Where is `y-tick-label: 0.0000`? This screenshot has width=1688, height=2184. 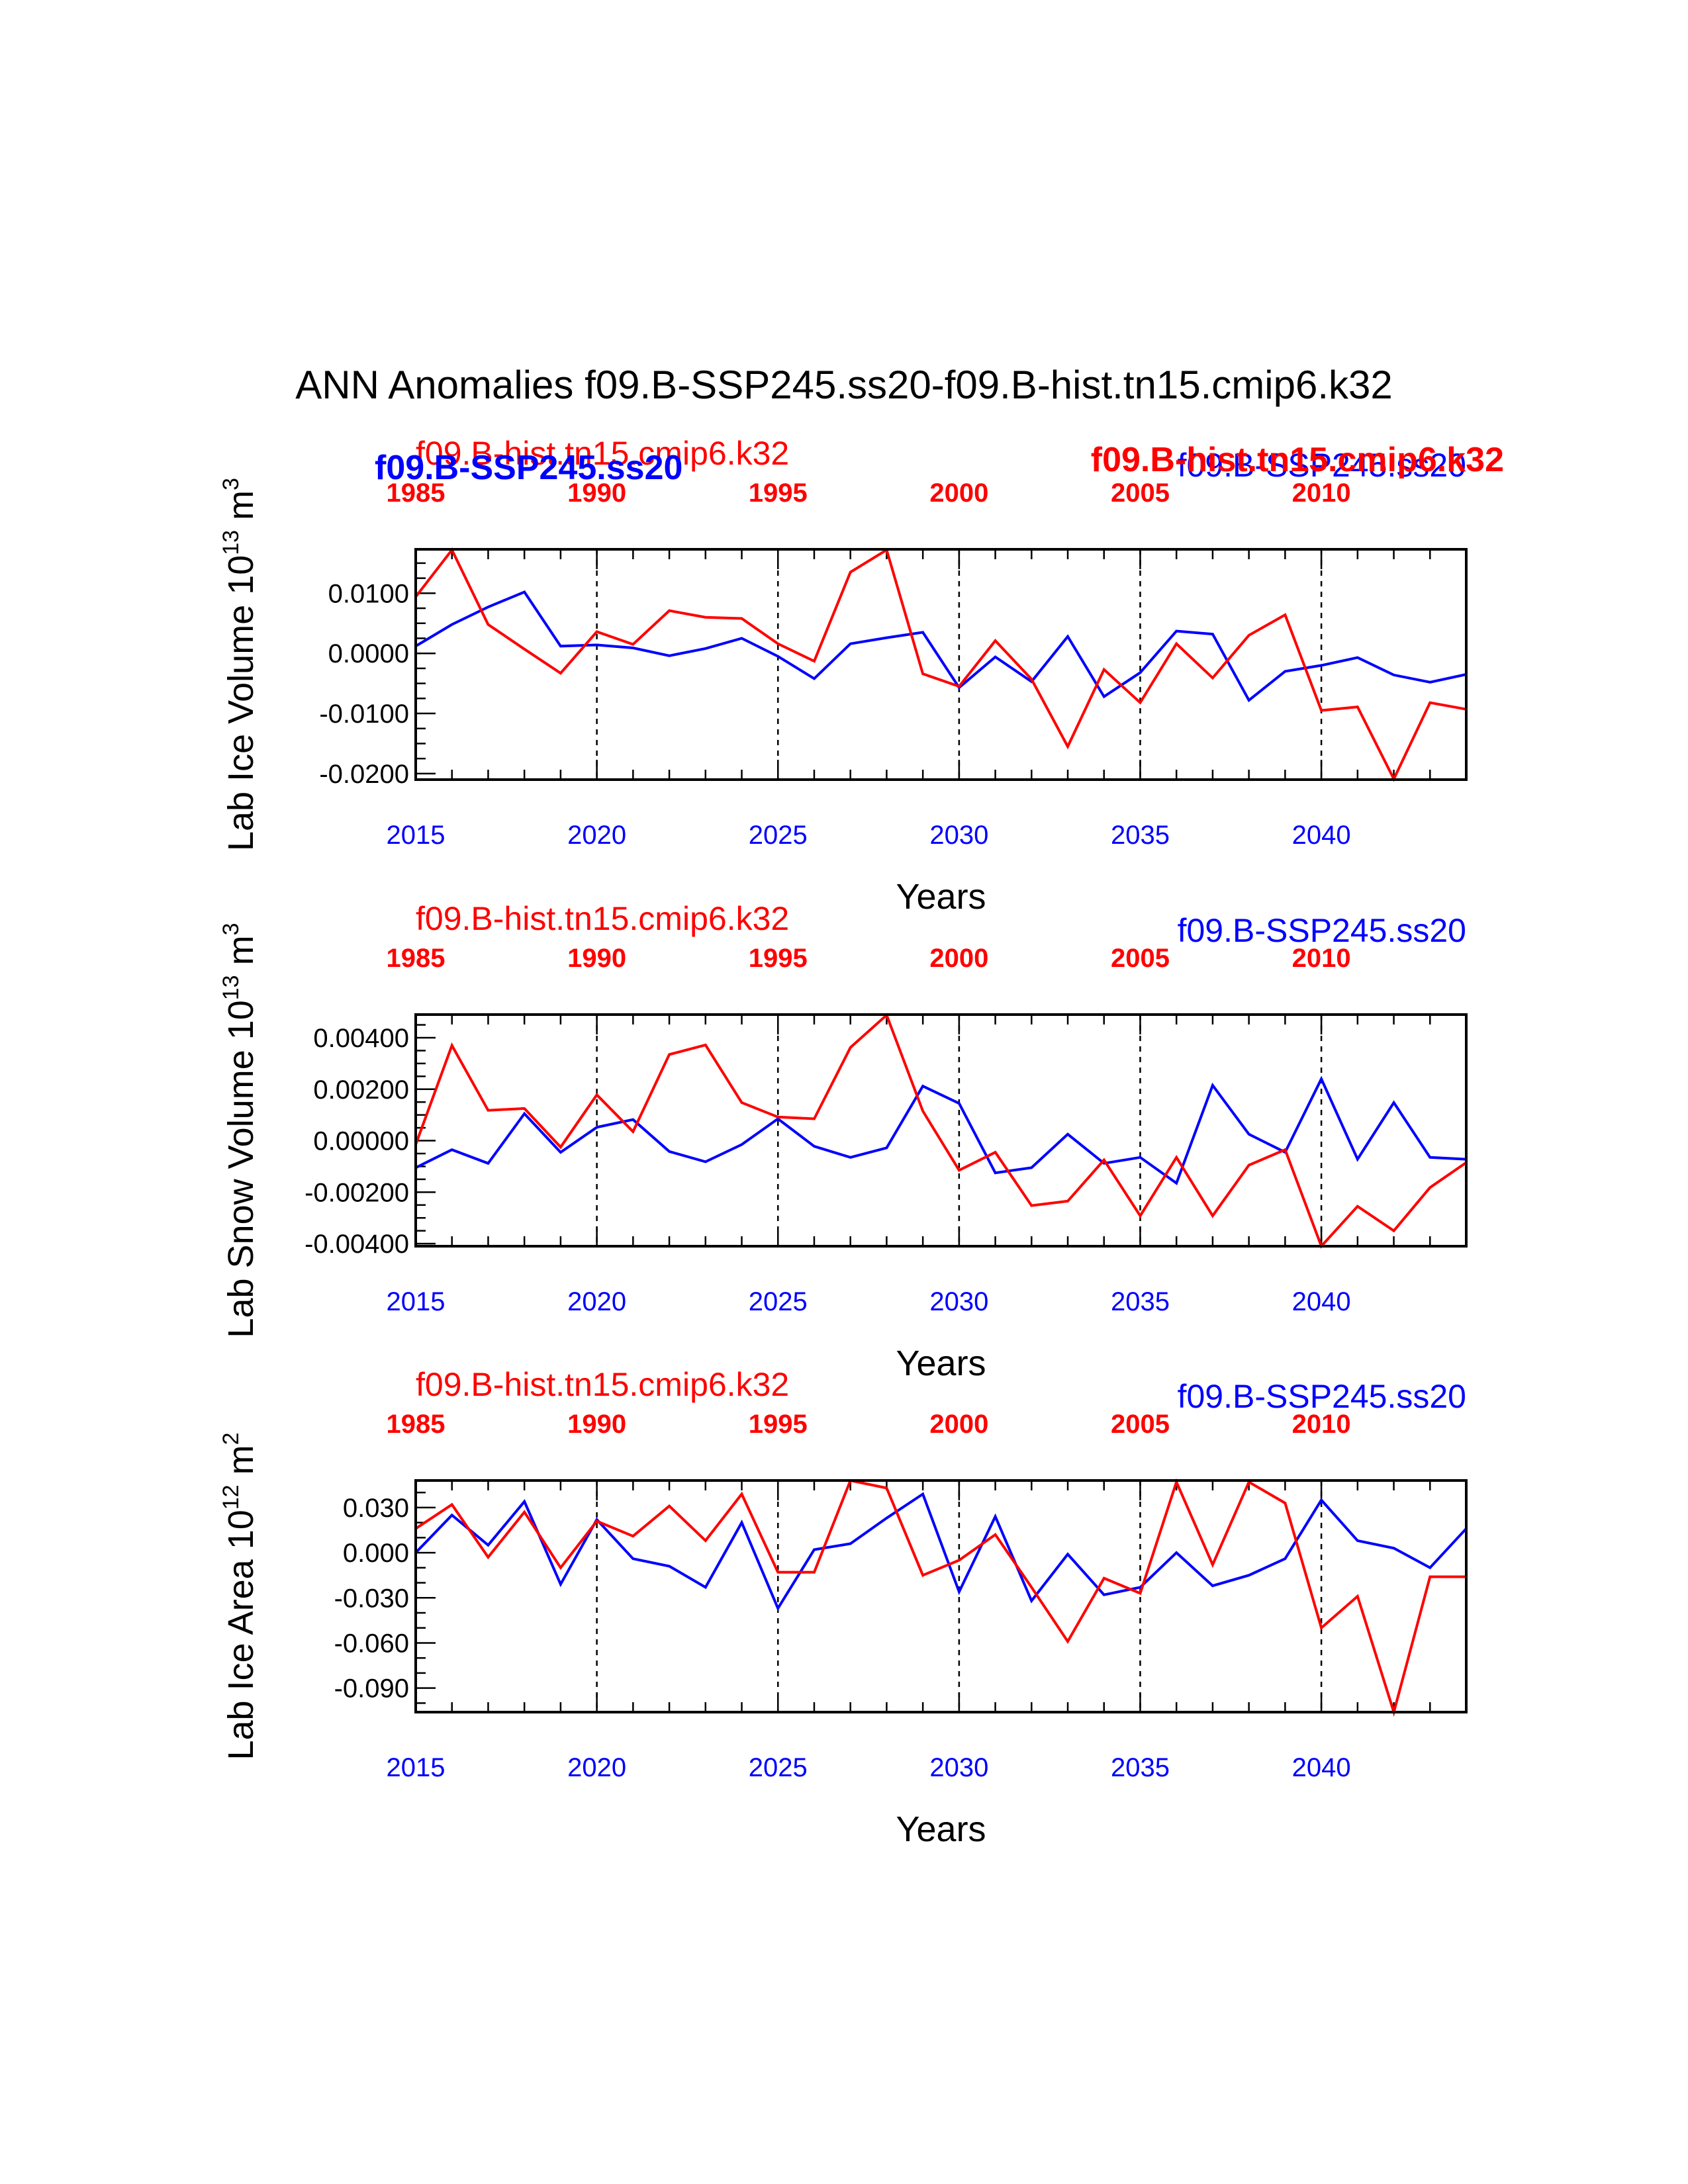 y-tick-label: 0.0000 is located at coordinates (368, 653).